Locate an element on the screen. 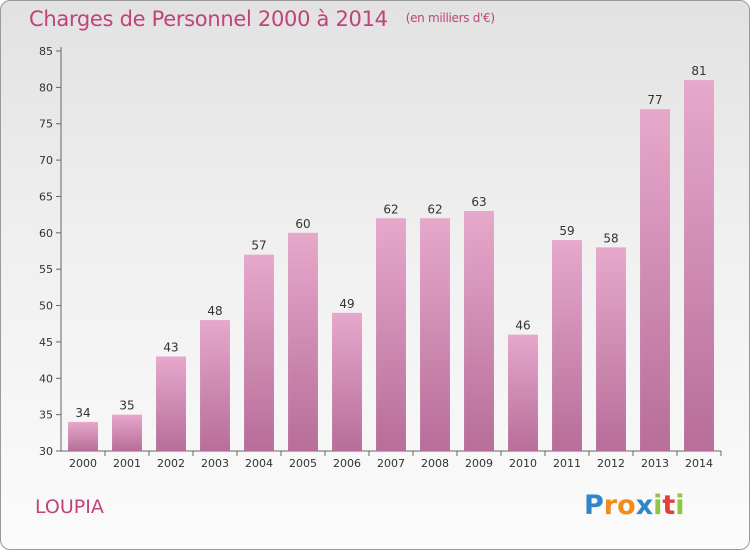 The width and height of the screenshot is (750, 550). title-text: Charges de Personnel 2000 à 2014 is located at coordinates (208, 19).